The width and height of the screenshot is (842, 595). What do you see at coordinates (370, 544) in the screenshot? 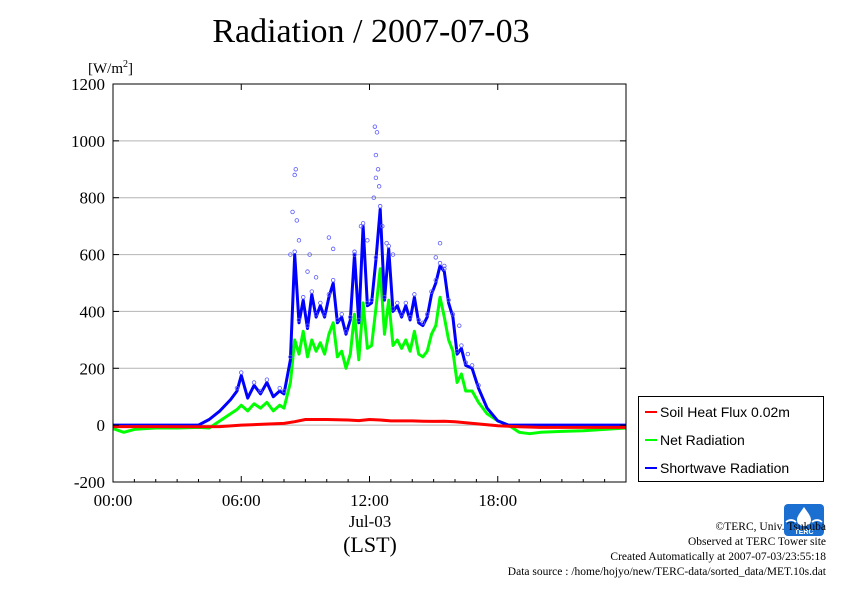
I see `x-axis-timezone-label: (LST)` at bounding box center [370, 544].